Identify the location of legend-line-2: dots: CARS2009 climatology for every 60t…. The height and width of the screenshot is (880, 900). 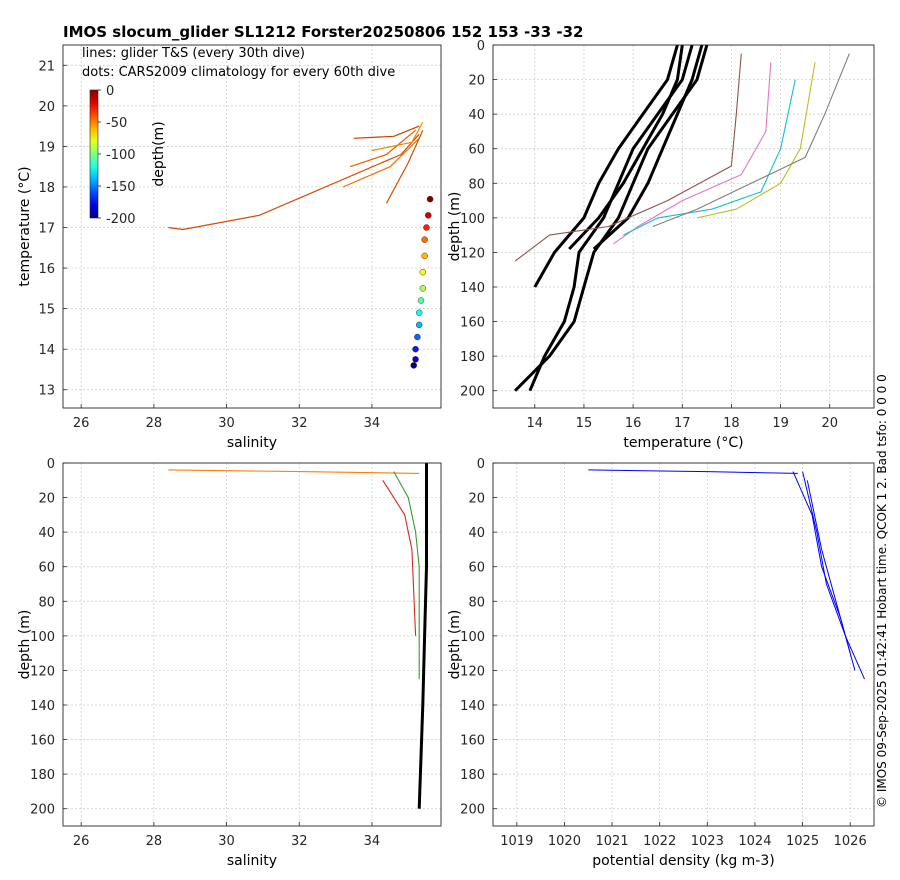
(238, 72).